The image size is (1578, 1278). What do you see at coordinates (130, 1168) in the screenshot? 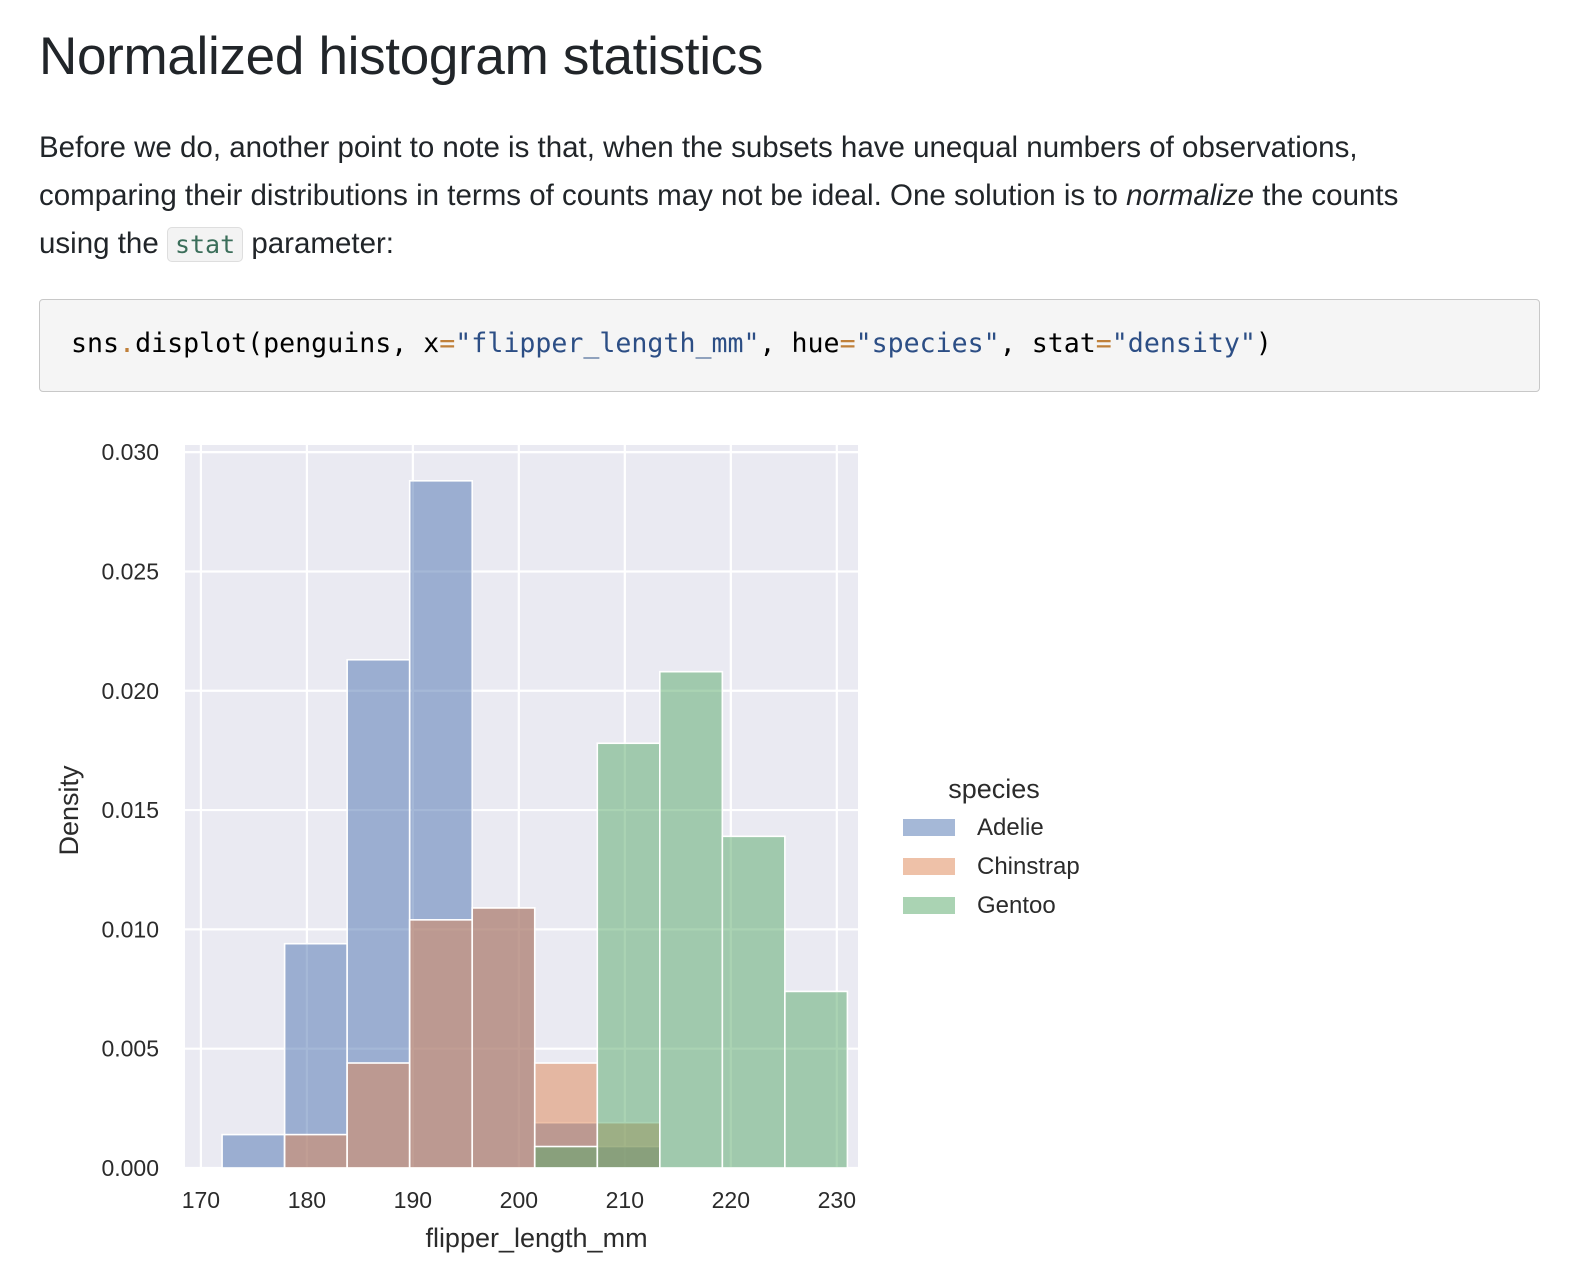
I see `y-tick-label: 0.000` at bounding box center [130, 1168].